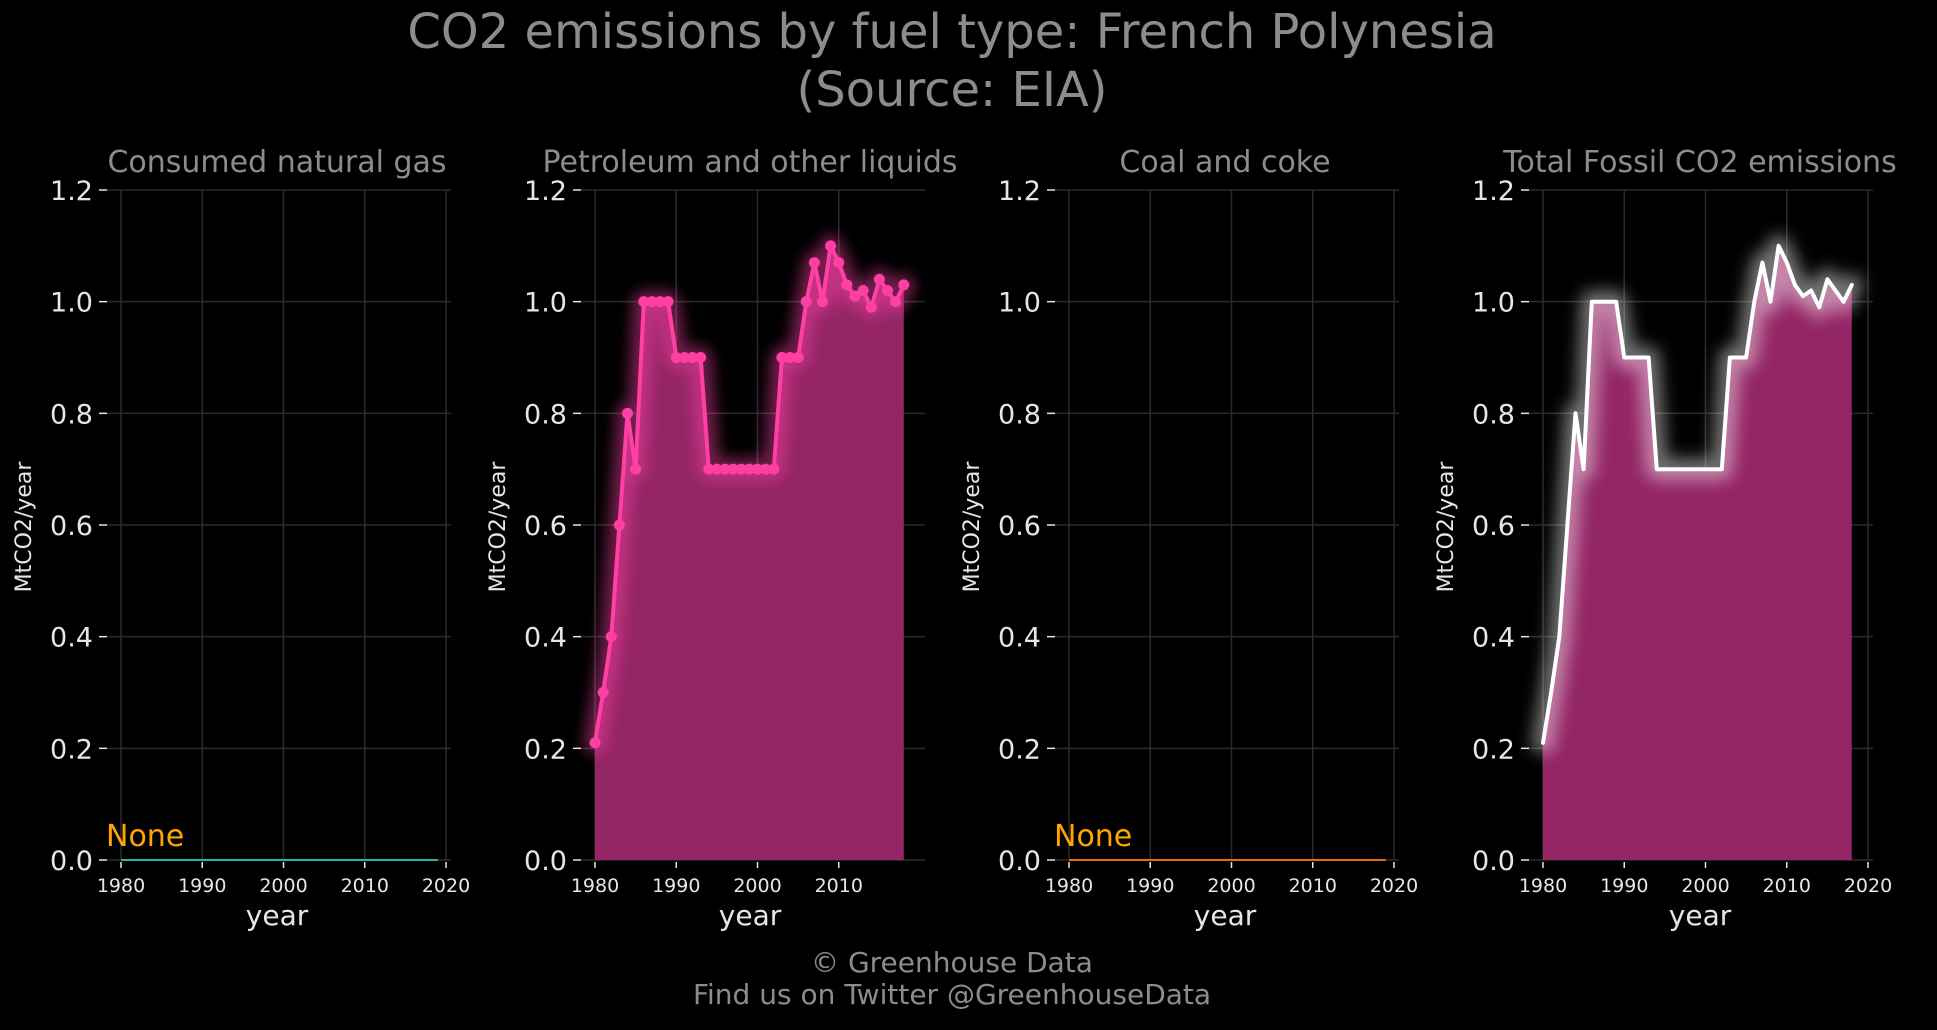 The image size is (1937, 1030). I want to click on series-line, so click(1697, 494).